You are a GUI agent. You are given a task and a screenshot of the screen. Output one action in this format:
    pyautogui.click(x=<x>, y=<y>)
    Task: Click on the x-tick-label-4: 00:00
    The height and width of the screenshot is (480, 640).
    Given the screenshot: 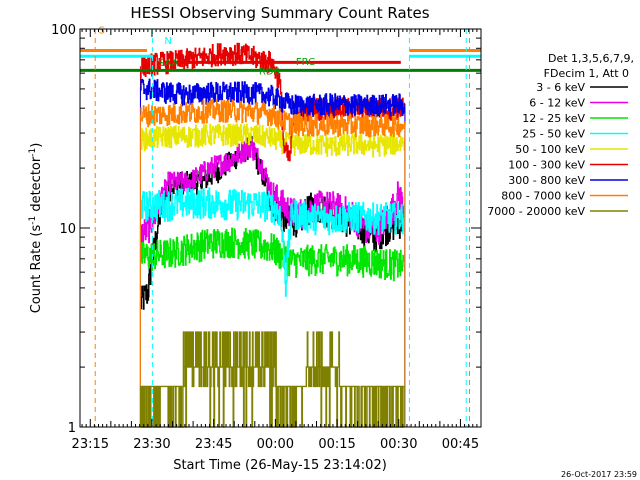 What is the action you would take?
    pyautogui.click(x=275, y=444)
    